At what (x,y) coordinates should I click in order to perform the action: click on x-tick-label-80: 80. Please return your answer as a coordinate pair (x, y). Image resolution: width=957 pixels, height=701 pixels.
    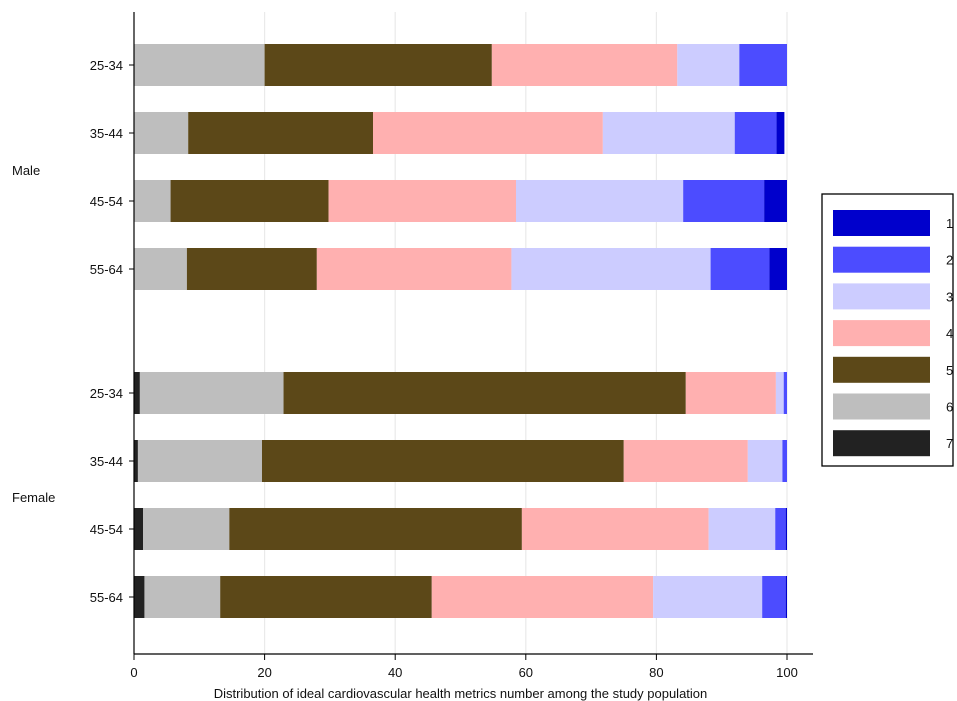
    Looking at the image, I should click on (656, 672).